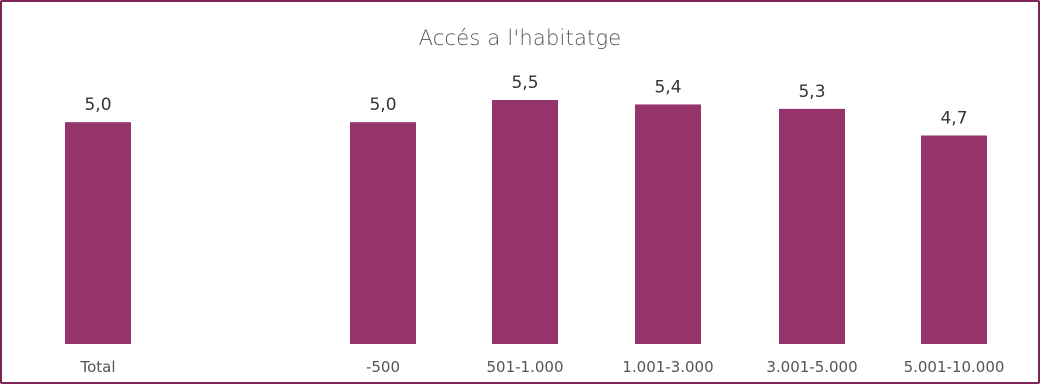 The width and height of the screenshot is (1040, 384). I want to click on value-labels-layer: 5,0 5,0 5,5 5,4 5,3 4,7, so click(525, 100).